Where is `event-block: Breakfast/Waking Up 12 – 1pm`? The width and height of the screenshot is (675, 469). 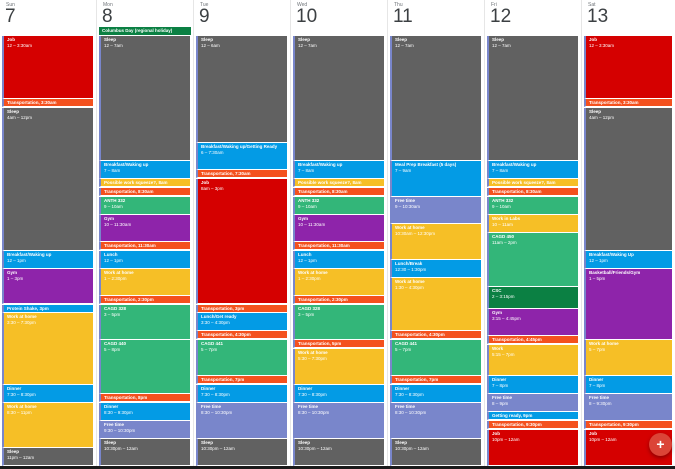
event-block: Breakfast/Waking Up 12 – 1pm is located at coordinates (628, 259).